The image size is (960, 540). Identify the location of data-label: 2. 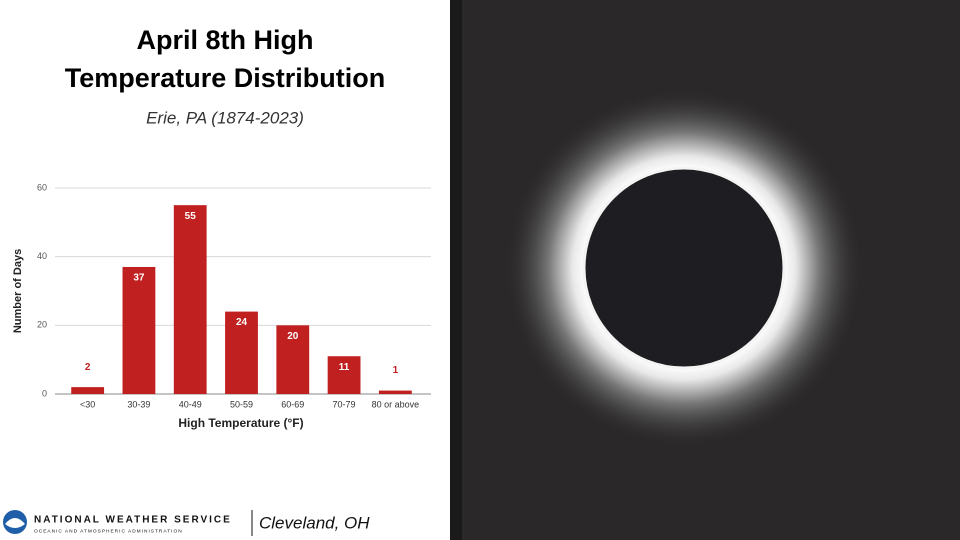
(88, 367).